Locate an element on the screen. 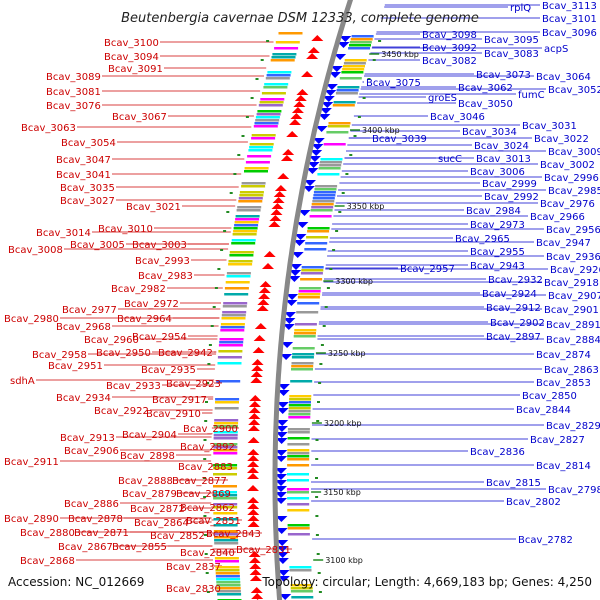  gene-label-left: Bcav_3091 is located at coordinates (135, 69).